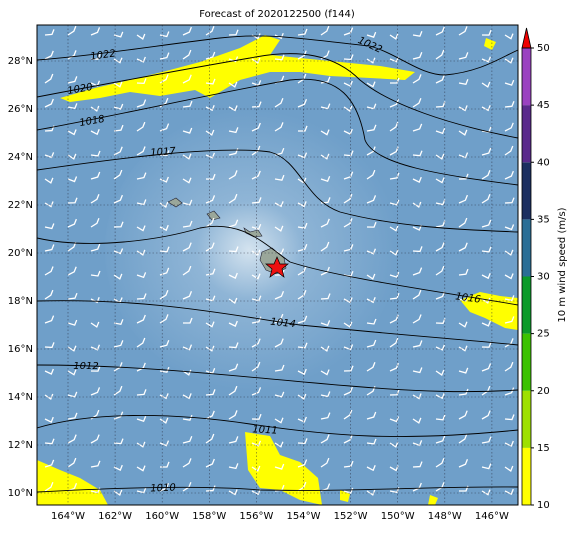  Describe the element at coordinates (20, 445) in the screenshot. I see `lat-label: 12°N` at that location.